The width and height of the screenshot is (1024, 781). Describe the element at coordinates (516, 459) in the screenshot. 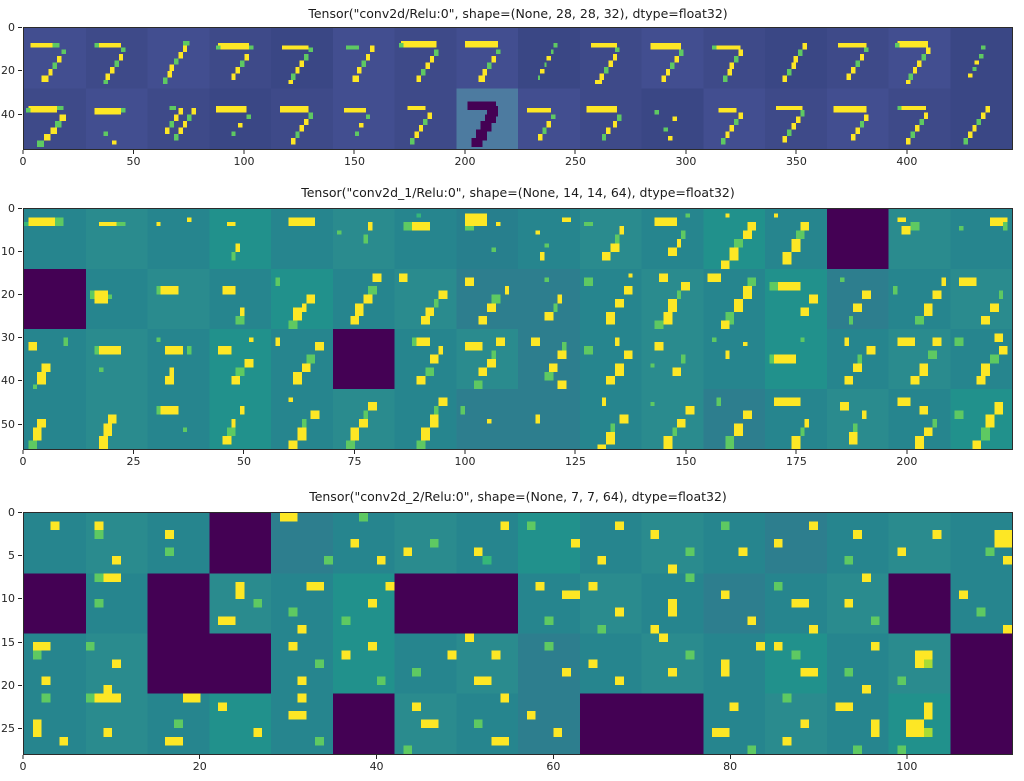

I see `x-axis: 0 25 50 75 100 125 150 175 200` at that location.